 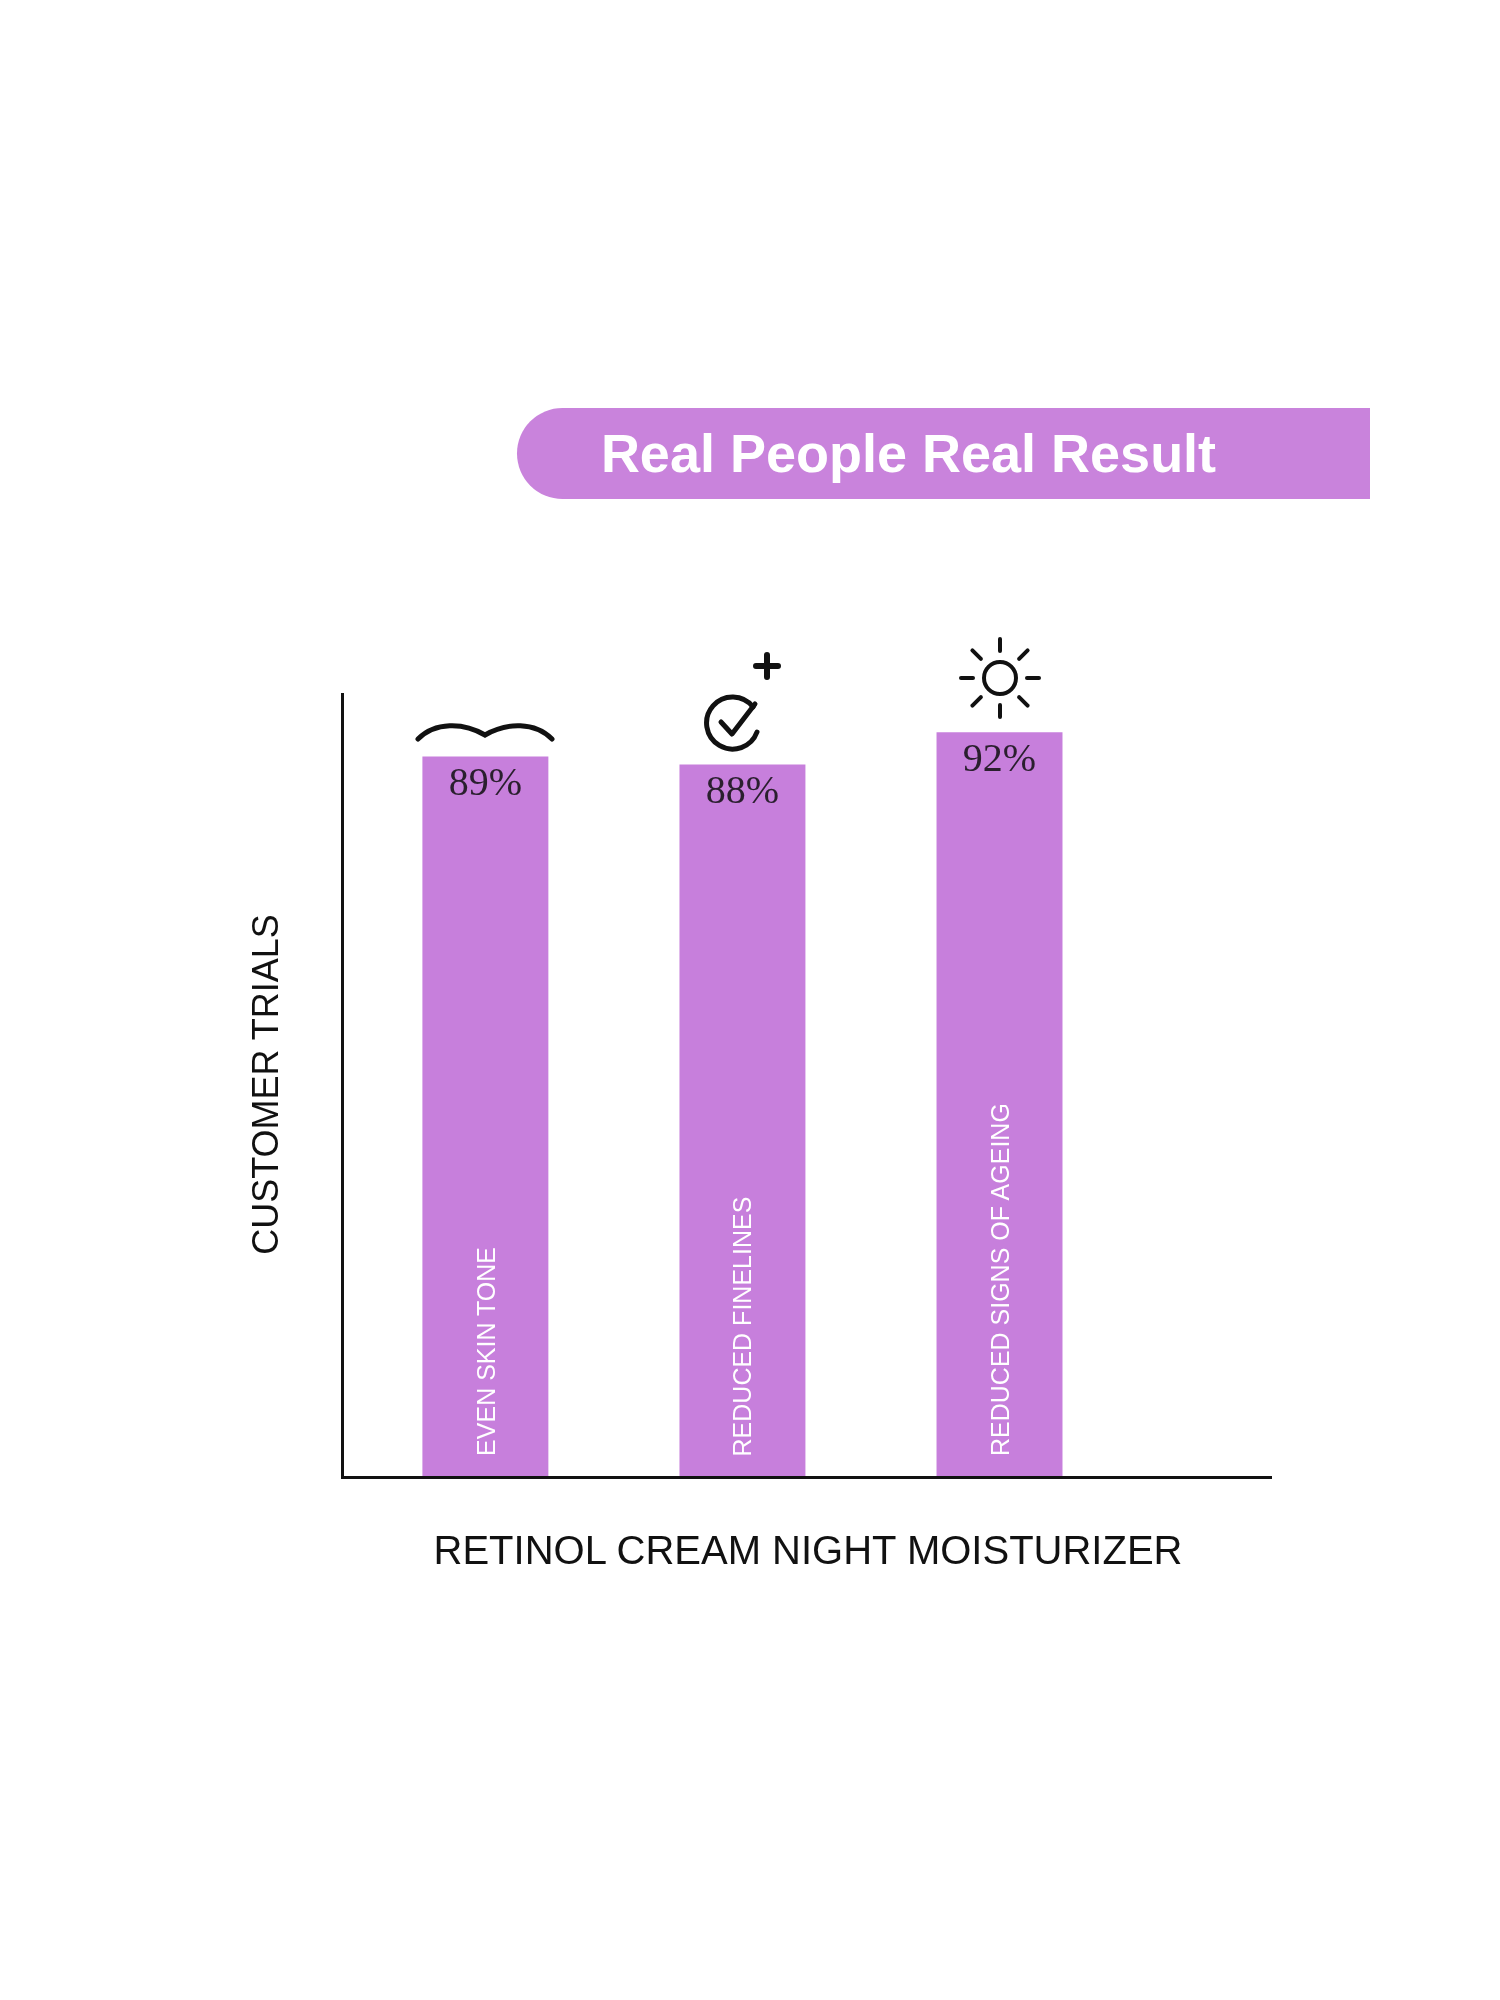 What do you see at coordinates (999, 758) in the screenshot?
I see `data-label: 92%` at bounding box center [999, 758].